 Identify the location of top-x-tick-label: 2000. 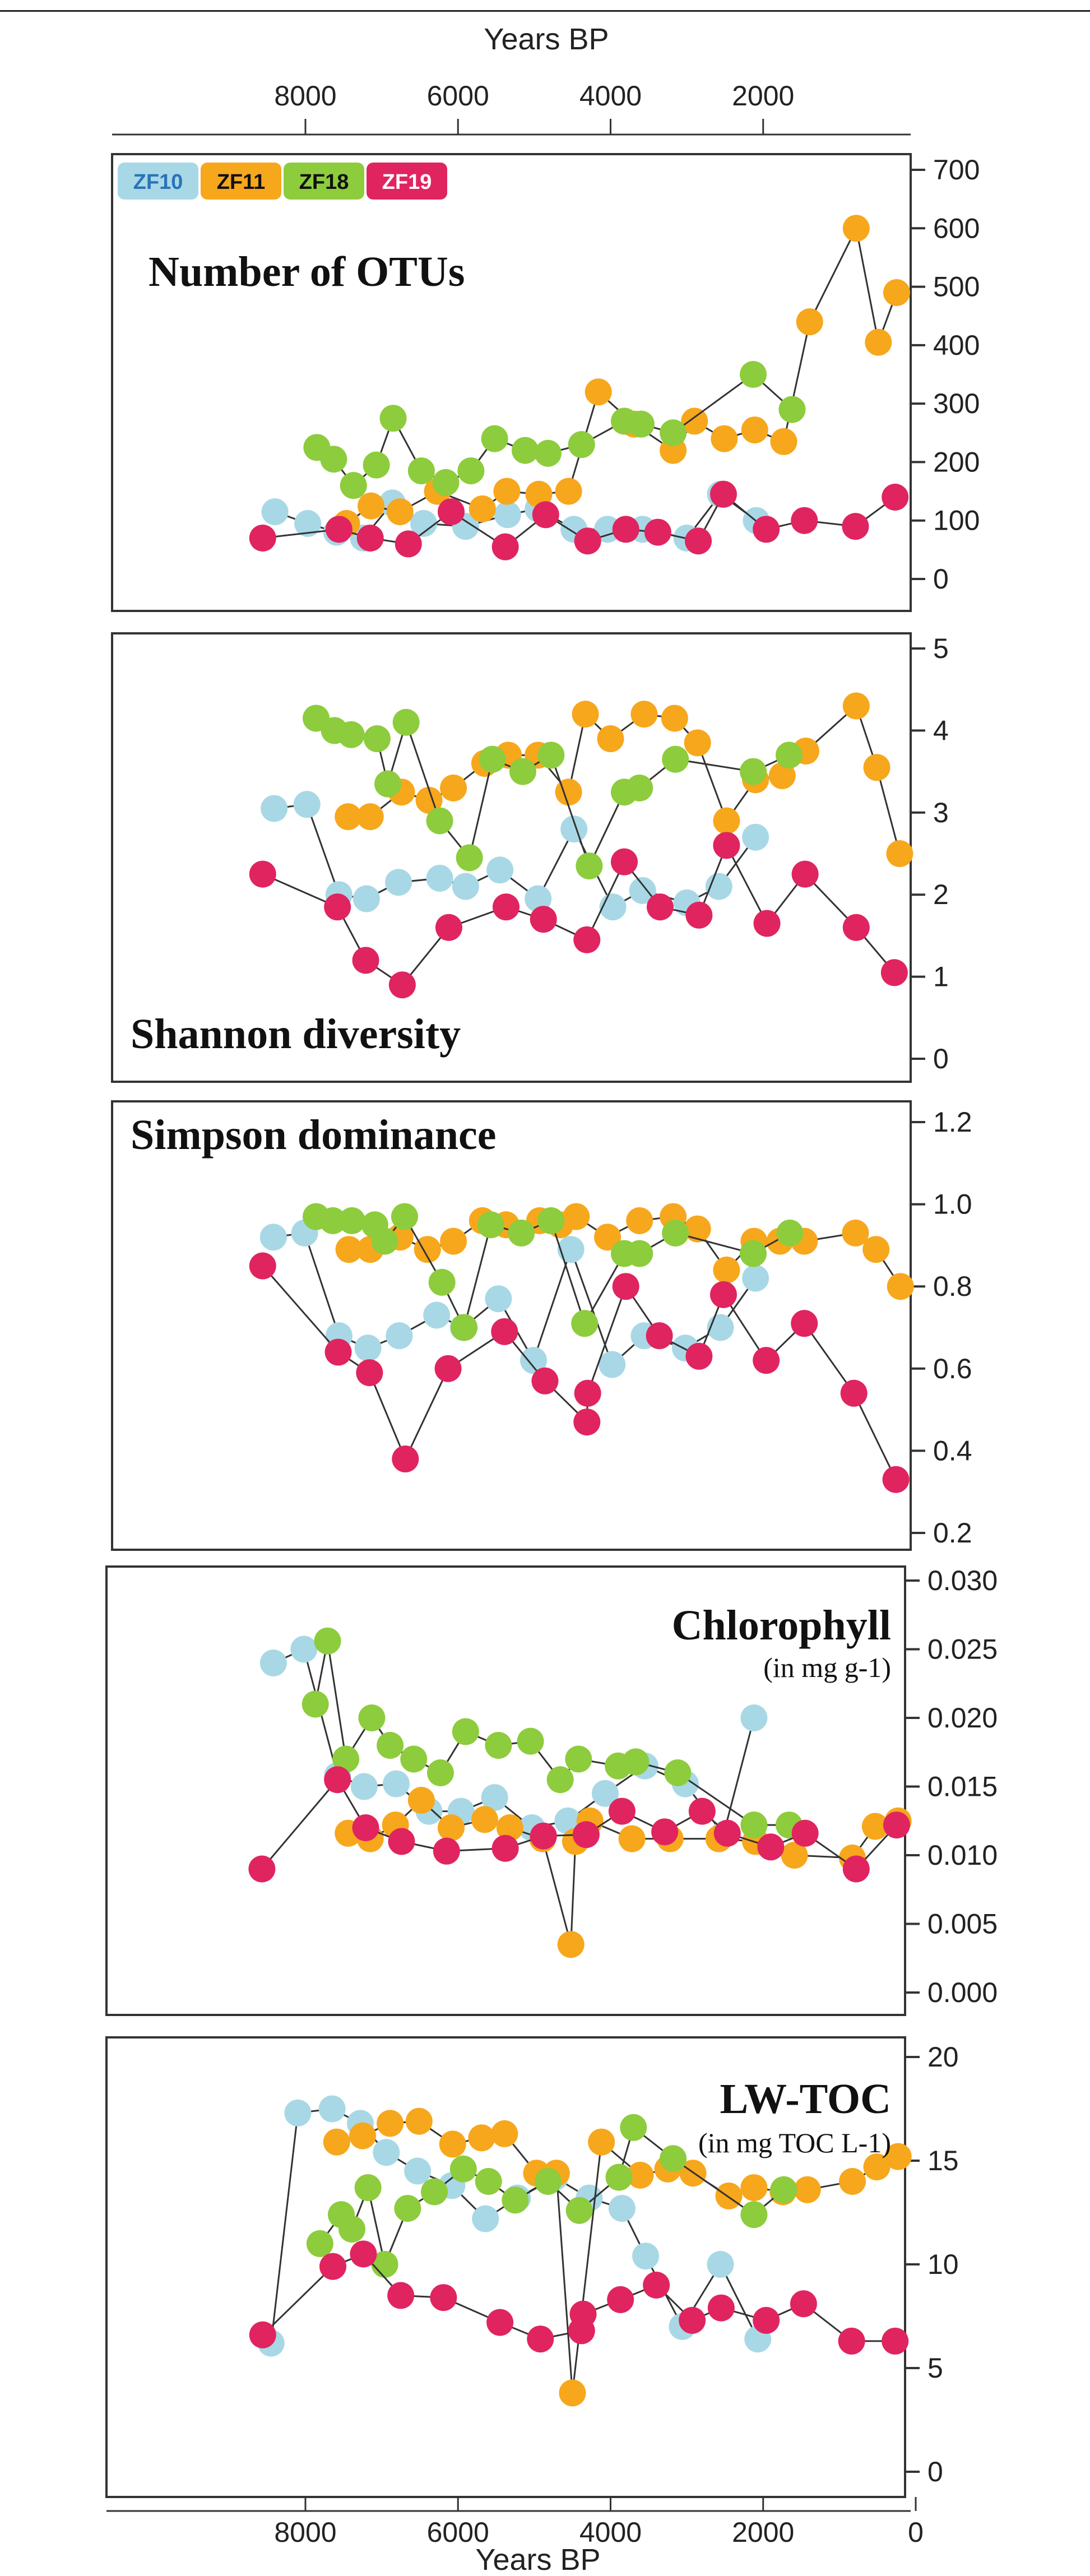
(763, 96).